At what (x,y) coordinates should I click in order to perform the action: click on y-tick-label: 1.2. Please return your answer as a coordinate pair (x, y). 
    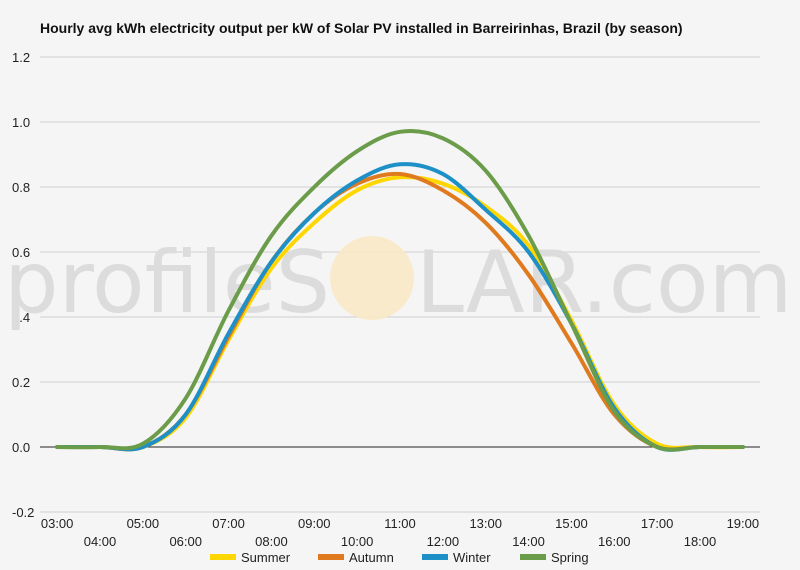
    Looking at the image, I should click on (21, 57).